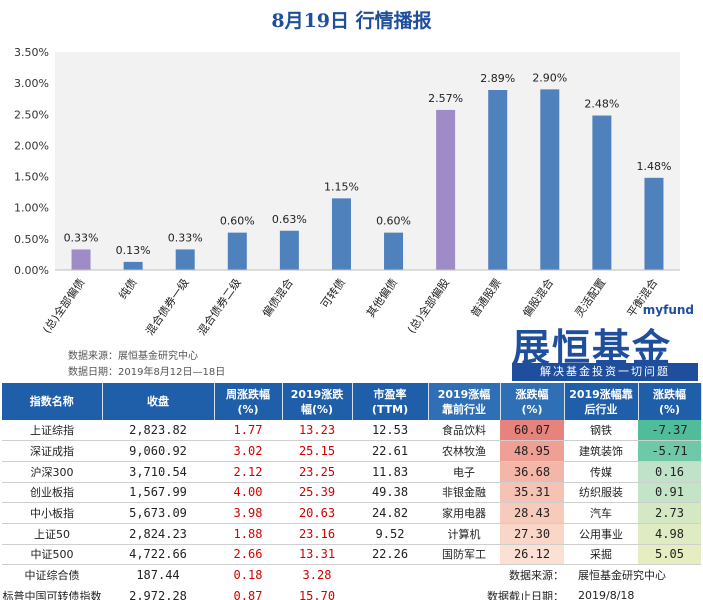 Image resolution: width=703 pixels, height=600 pixels. Describe the element at coordinates (532, 555) in the screenshot. I see `table-cell: 26.12` at that location.